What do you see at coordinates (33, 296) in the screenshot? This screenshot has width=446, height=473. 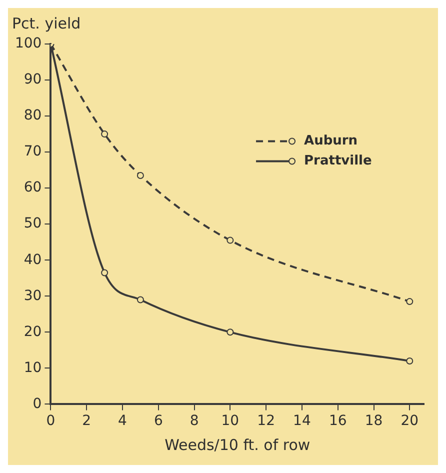 I see `y-tick-label: 30` at bounding box center [33, 296].